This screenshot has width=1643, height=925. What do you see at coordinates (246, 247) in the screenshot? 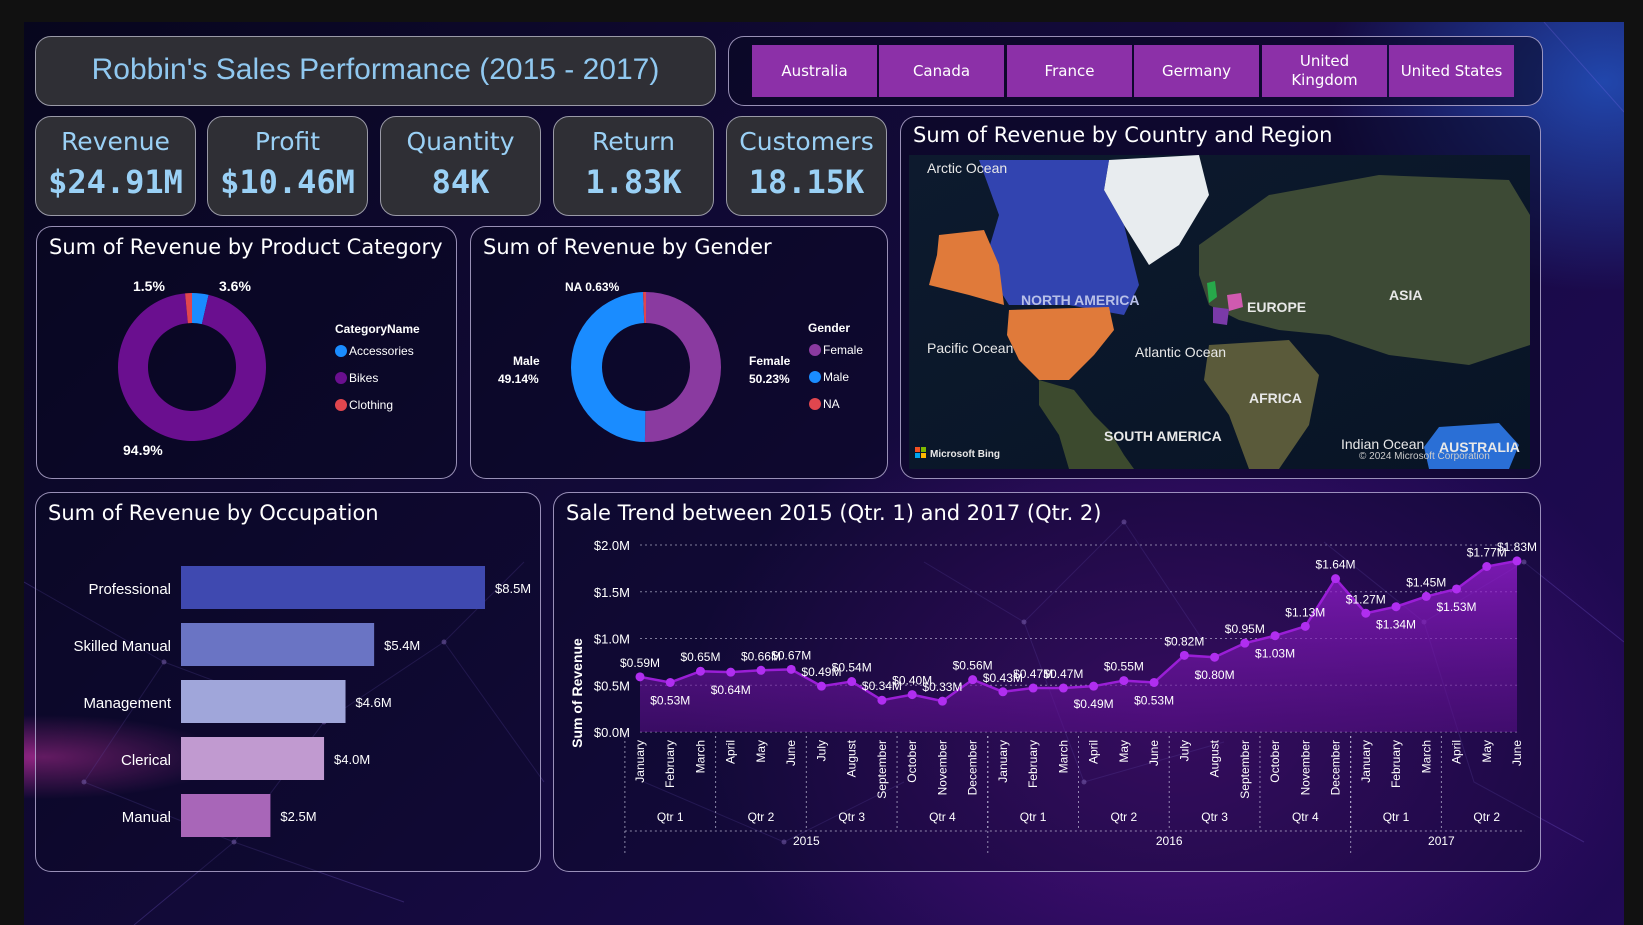
I see `panel-title: Sum of Revenue by Product Category` at bounding box center [246, 247].